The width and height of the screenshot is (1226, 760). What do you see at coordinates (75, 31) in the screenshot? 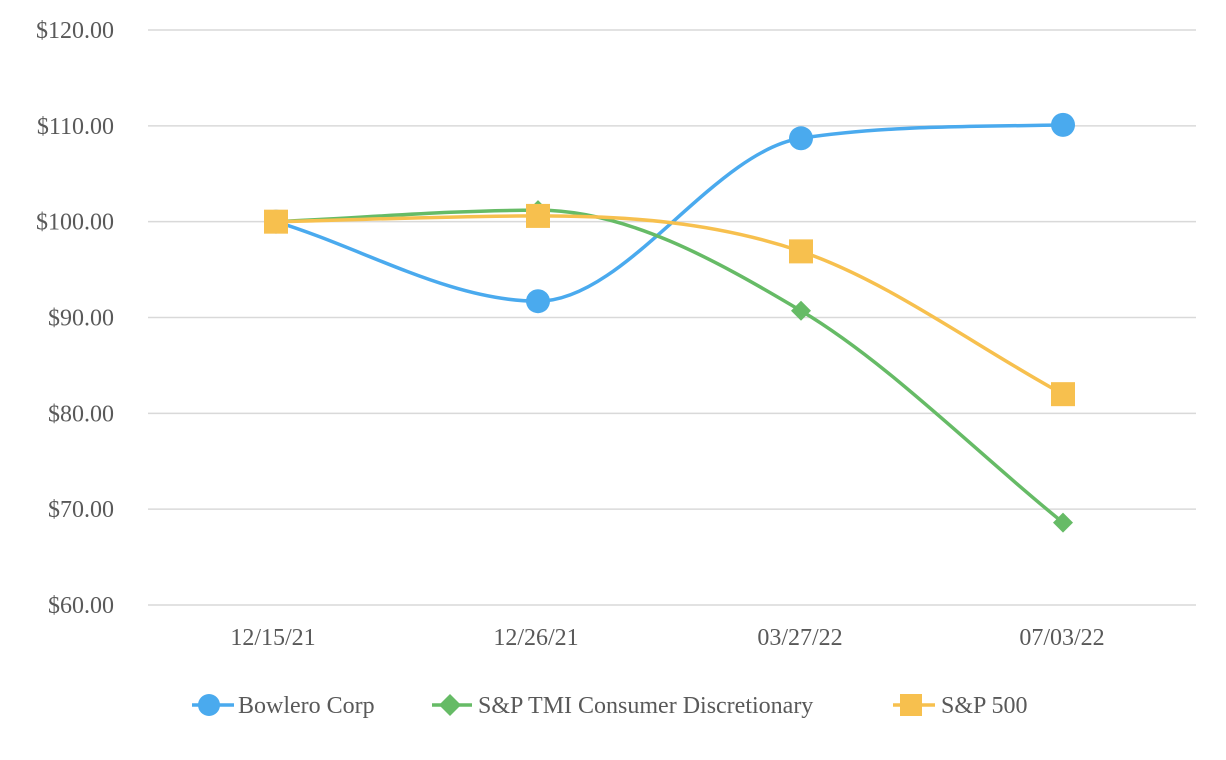
I see `y-tick-label: $120.00` at bounding box center [75, 31].